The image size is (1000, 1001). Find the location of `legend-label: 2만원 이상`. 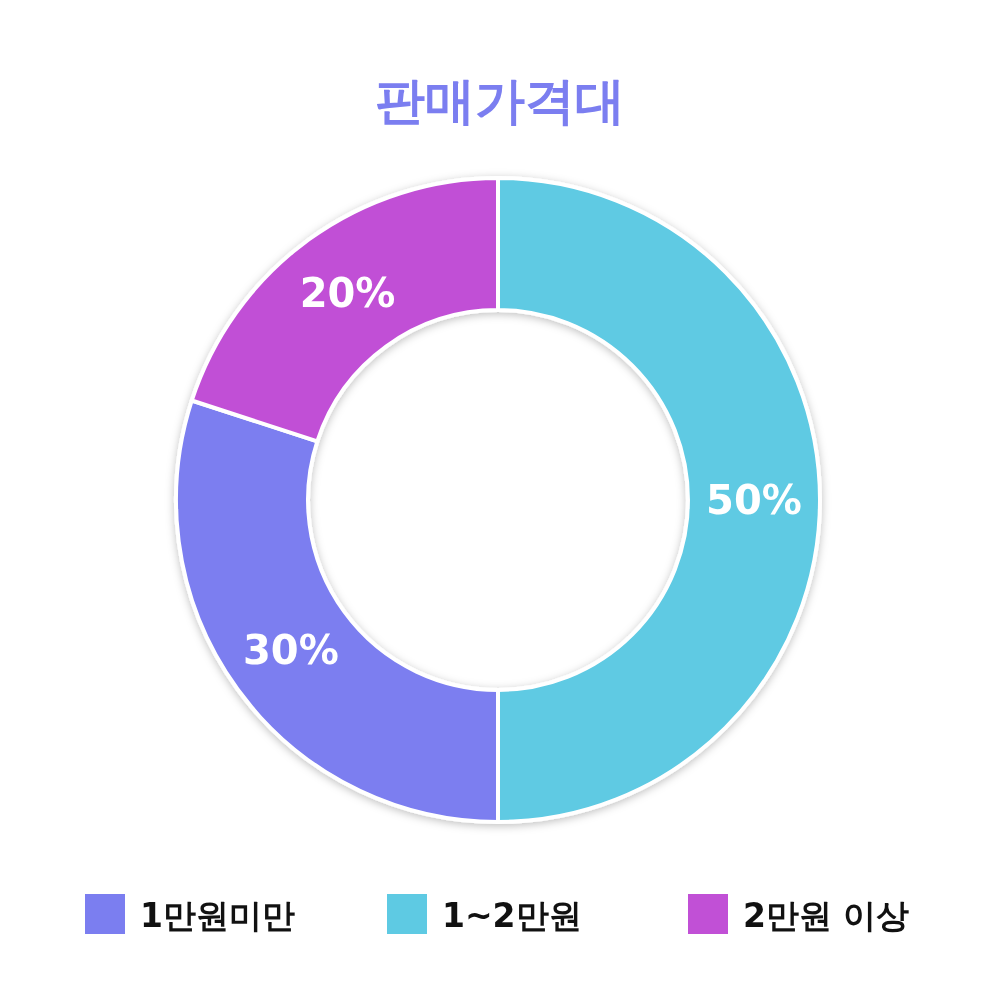

legend-label: 2만원 이상 is located at coordinates (826, 915).